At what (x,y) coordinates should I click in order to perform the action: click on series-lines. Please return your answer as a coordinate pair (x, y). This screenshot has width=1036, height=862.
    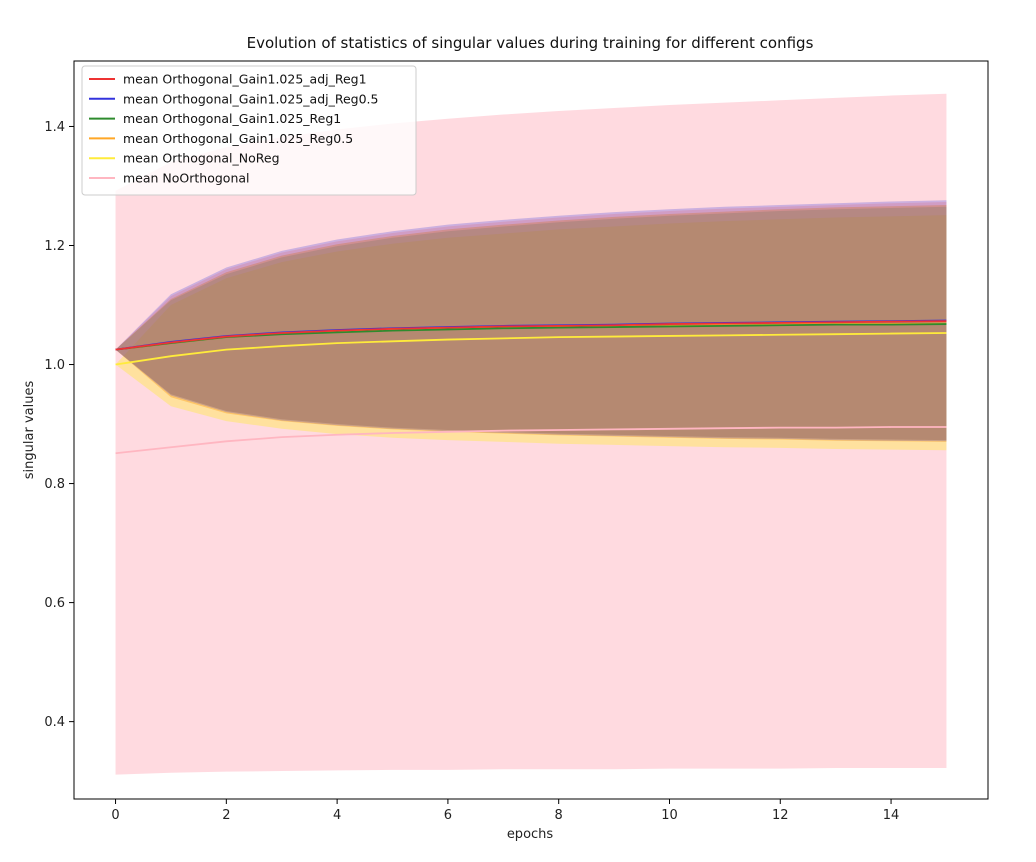
    Looking at the image, I should click on (531, 387).